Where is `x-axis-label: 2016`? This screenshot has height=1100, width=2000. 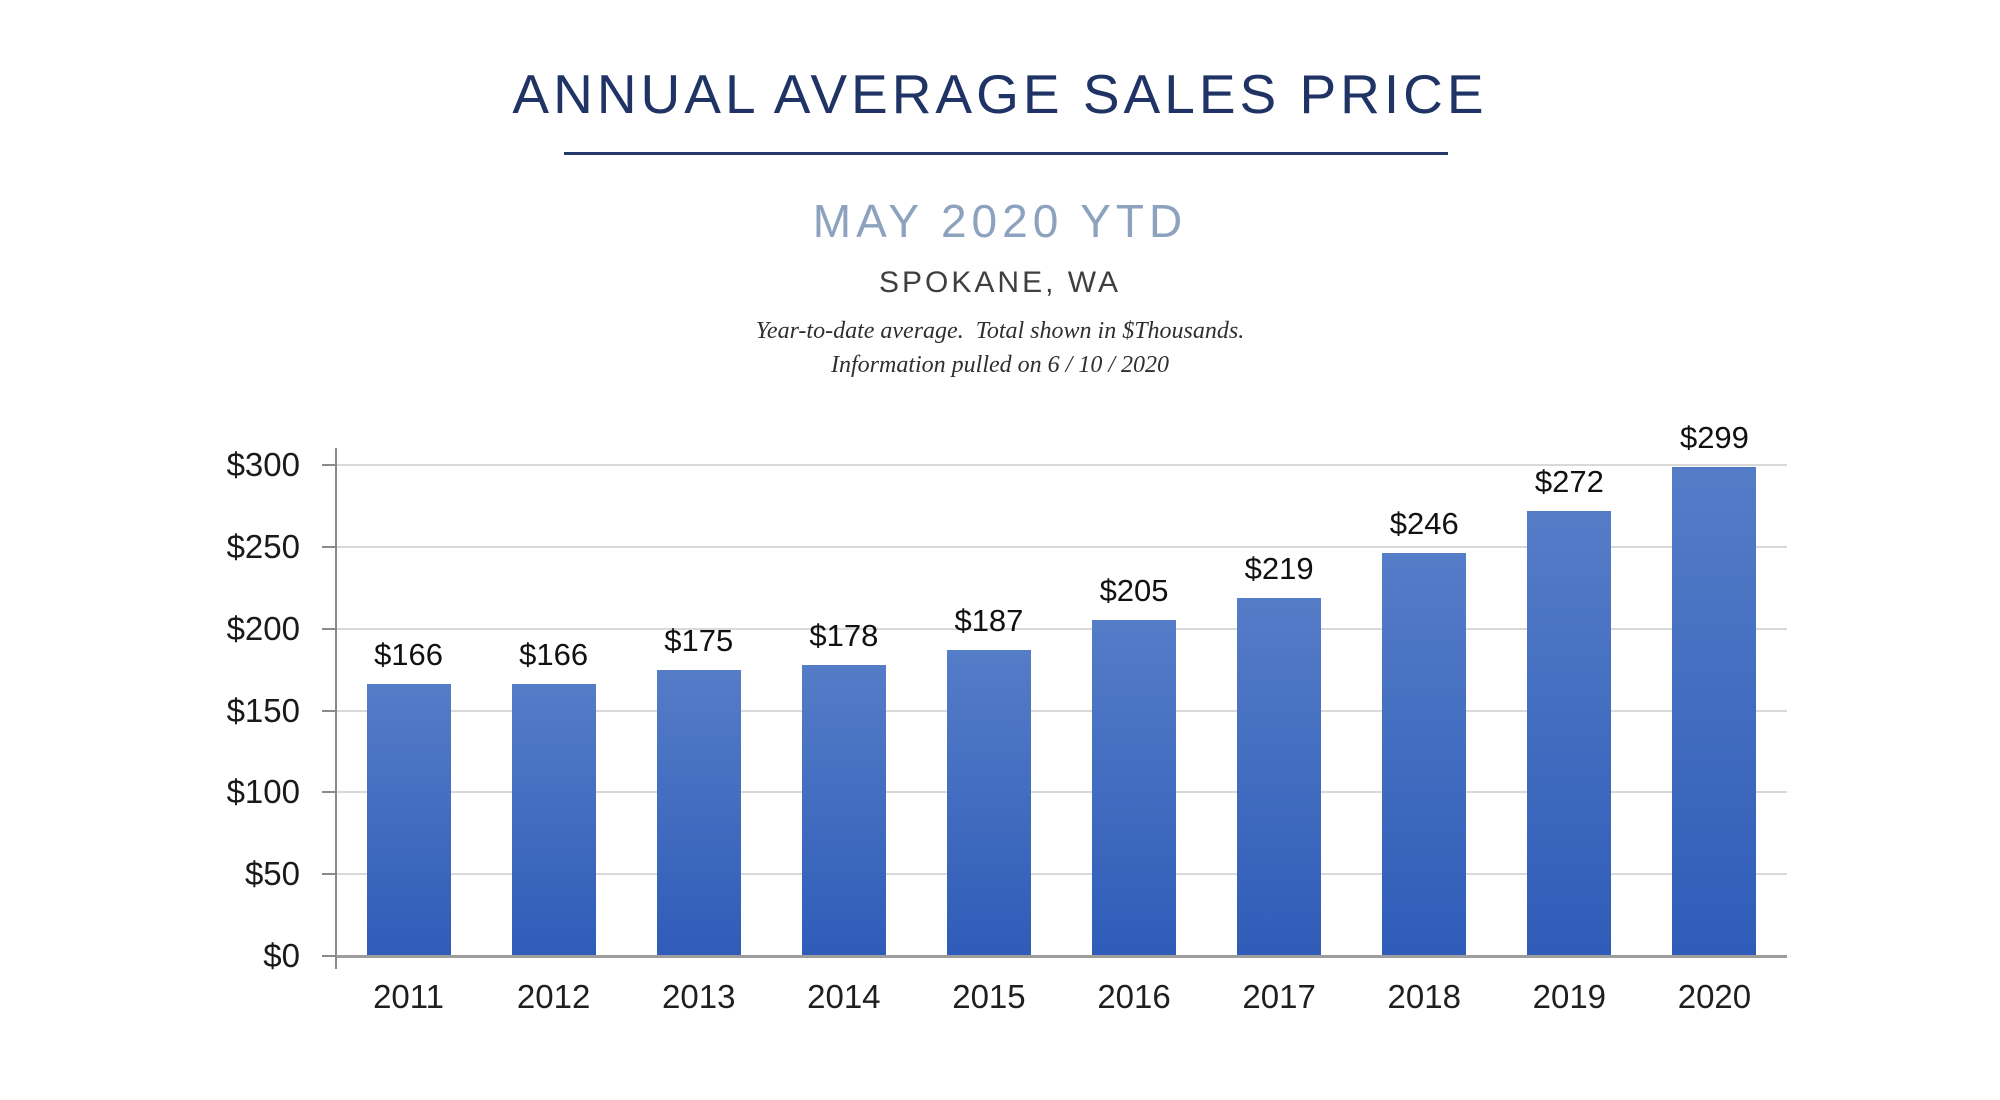
x-axis-label: 2016 is located at coordinates (1134, 996).